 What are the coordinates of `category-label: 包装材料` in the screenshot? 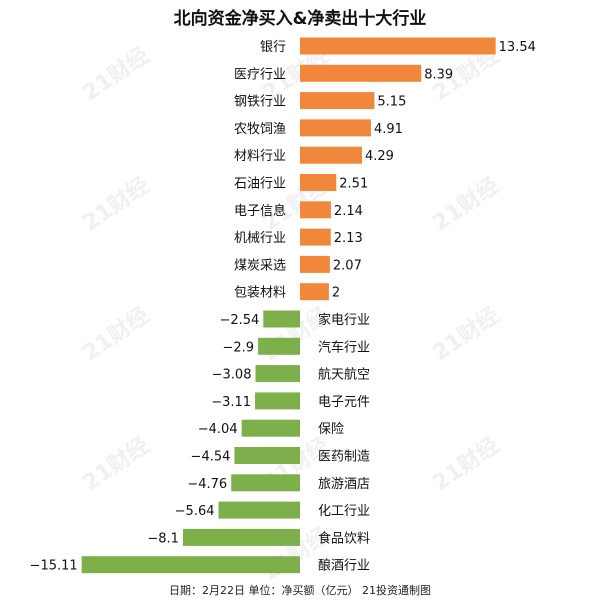 It's located at (260, 293).